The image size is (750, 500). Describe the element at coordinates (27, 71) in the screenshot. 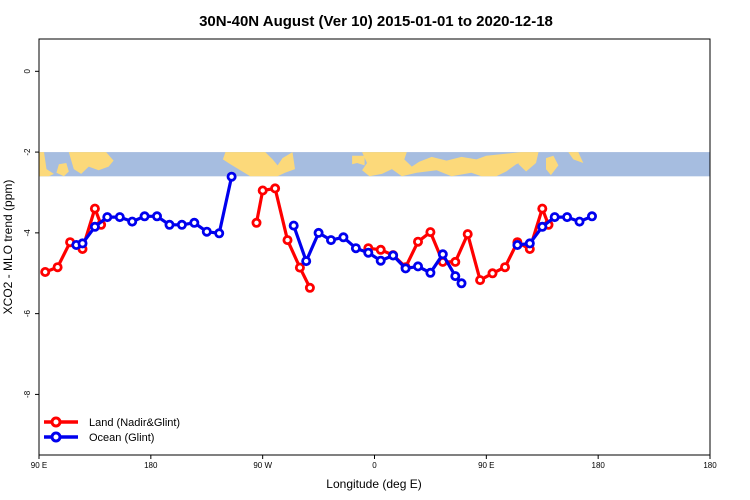

I see `y-tick-label: 0` at that location.